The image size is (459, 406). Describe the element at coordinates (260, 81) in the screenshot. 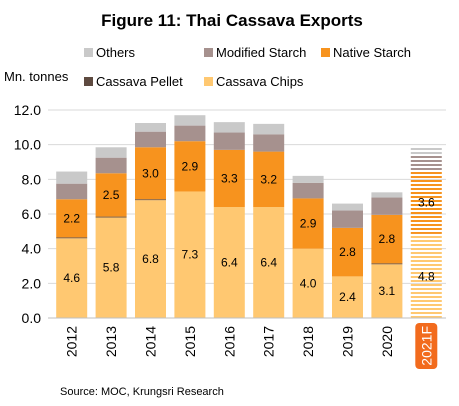

I see `legend-label: Cassava Chips` at that location.